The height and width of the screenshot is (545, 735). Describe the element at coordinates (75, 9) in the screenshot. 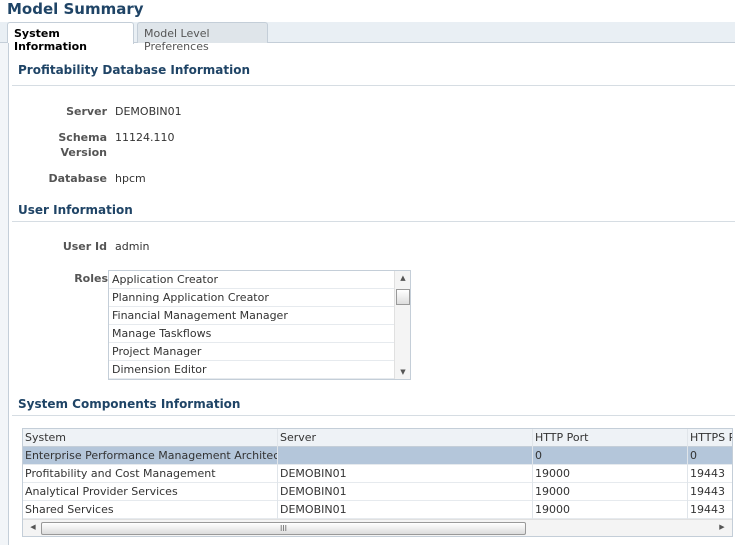

I see `page-title: Model Summary` at that location.